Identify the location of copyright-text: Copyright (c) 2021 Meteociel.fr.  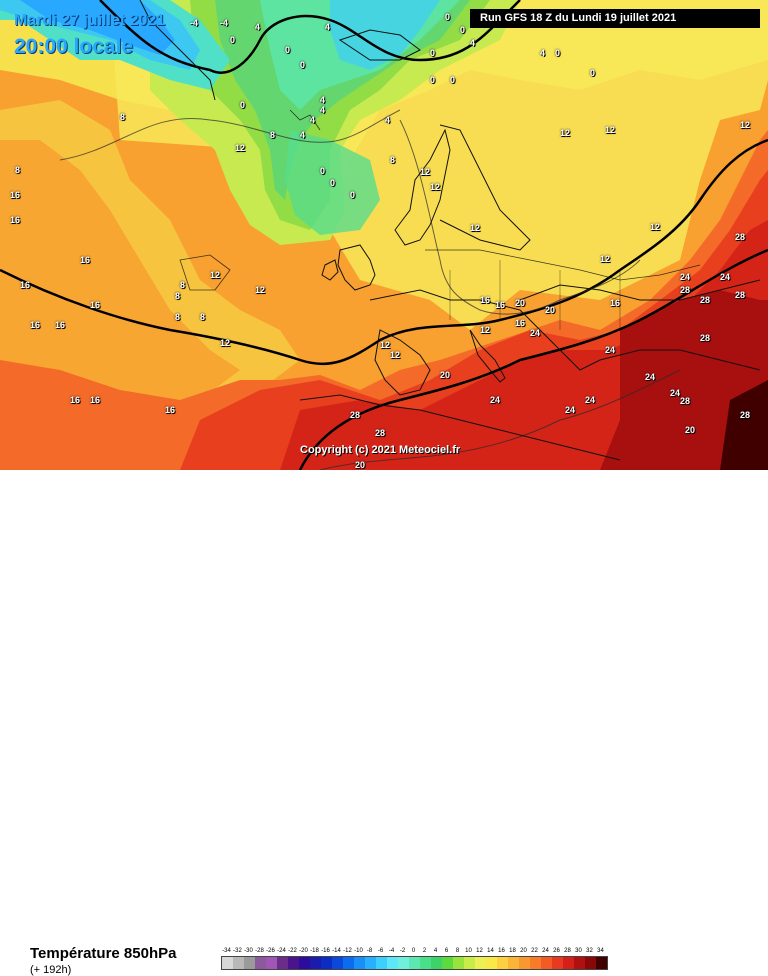
(380, 450).